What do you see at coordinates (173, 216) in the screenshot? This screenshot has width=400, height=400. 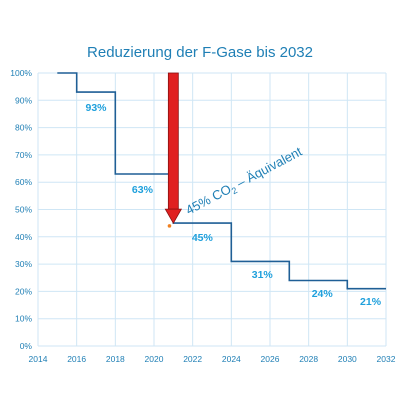 I see `arrow-head` at bounding box center [173, 216].